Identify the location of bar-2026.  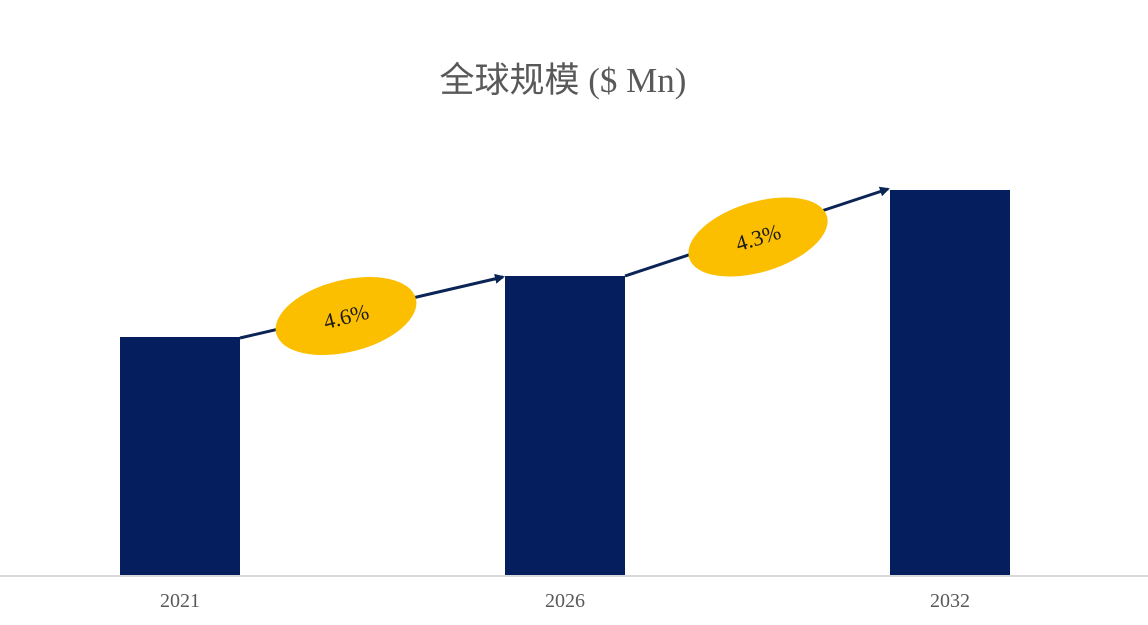
(565, 425).